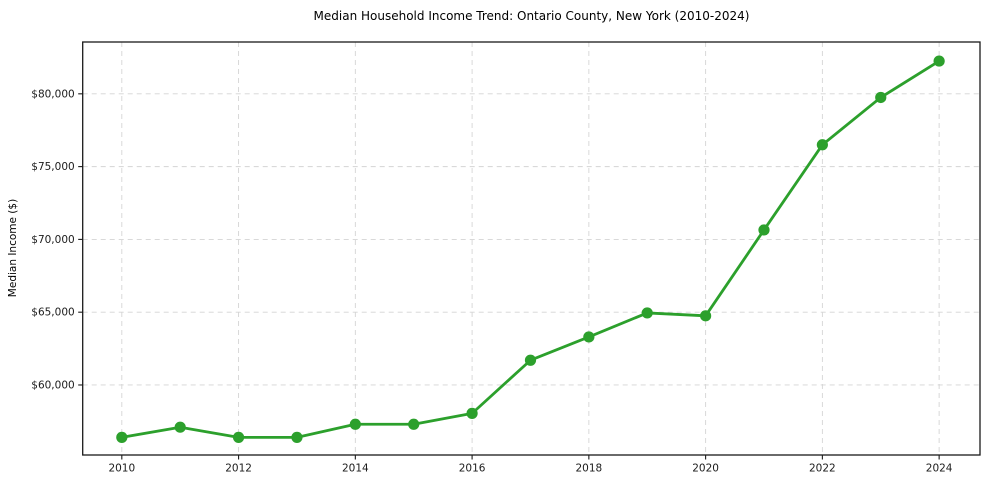 This screenshot has height=490, width=989. What do you see at coordinates (355, 469) in the screenshot?
I see `x-tick-label: 2014` at bounding box center [355, 469].